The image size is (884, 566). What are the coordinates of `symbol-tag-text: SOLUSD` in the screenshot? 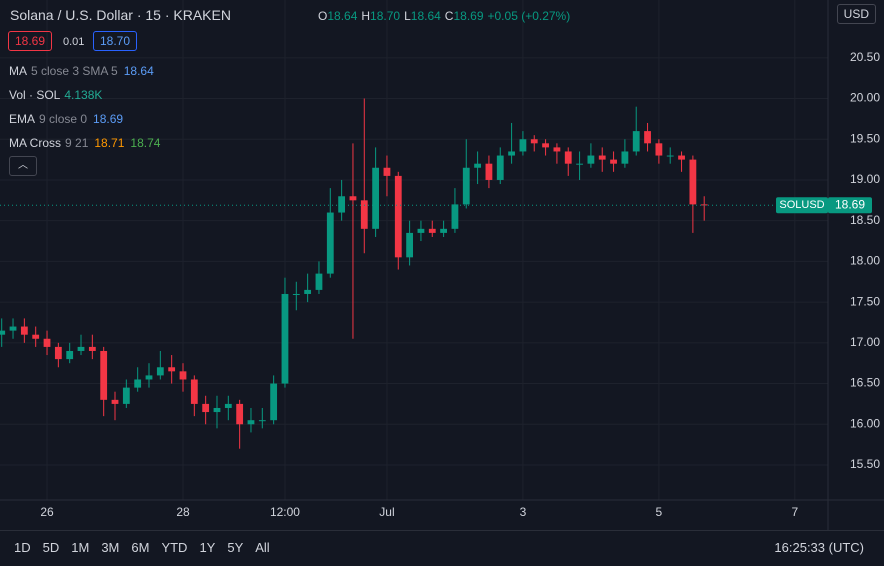 It's located at (801, 205).